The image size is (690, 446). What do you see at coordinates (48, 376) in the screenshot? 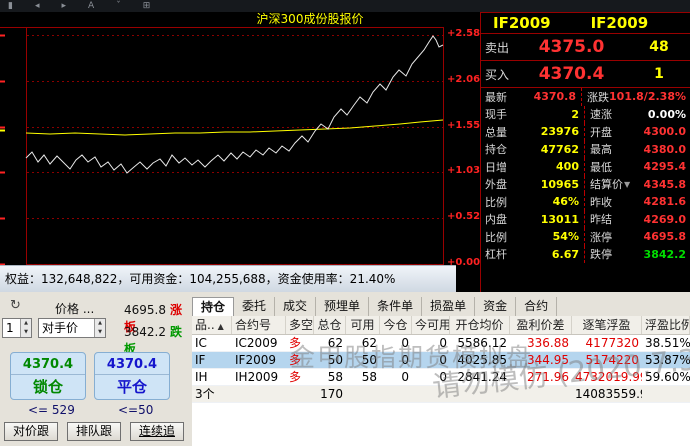
I see `lock-position-button: 4370.4 锁仓` at bounding box center [48, 376].